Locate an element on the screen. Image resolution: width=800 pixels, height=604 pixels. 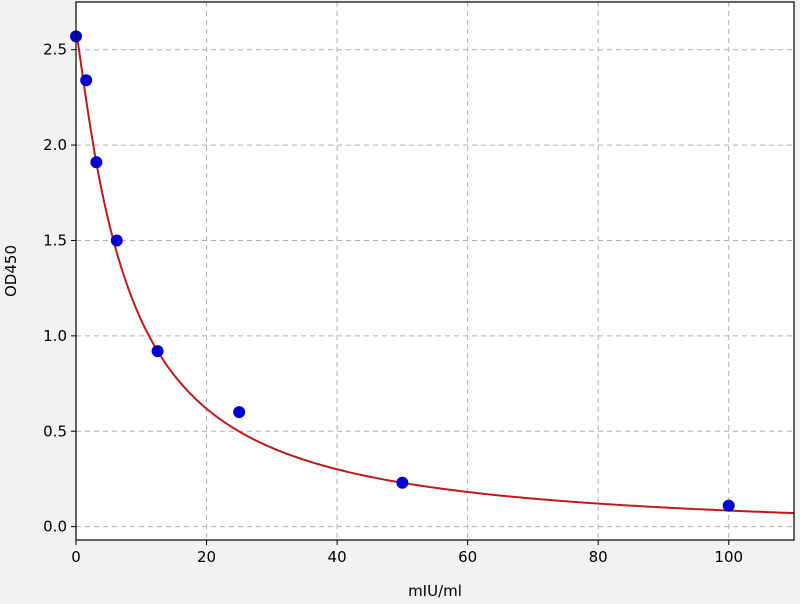
x-tick-label: 40 is located at coordinates (337, 557).